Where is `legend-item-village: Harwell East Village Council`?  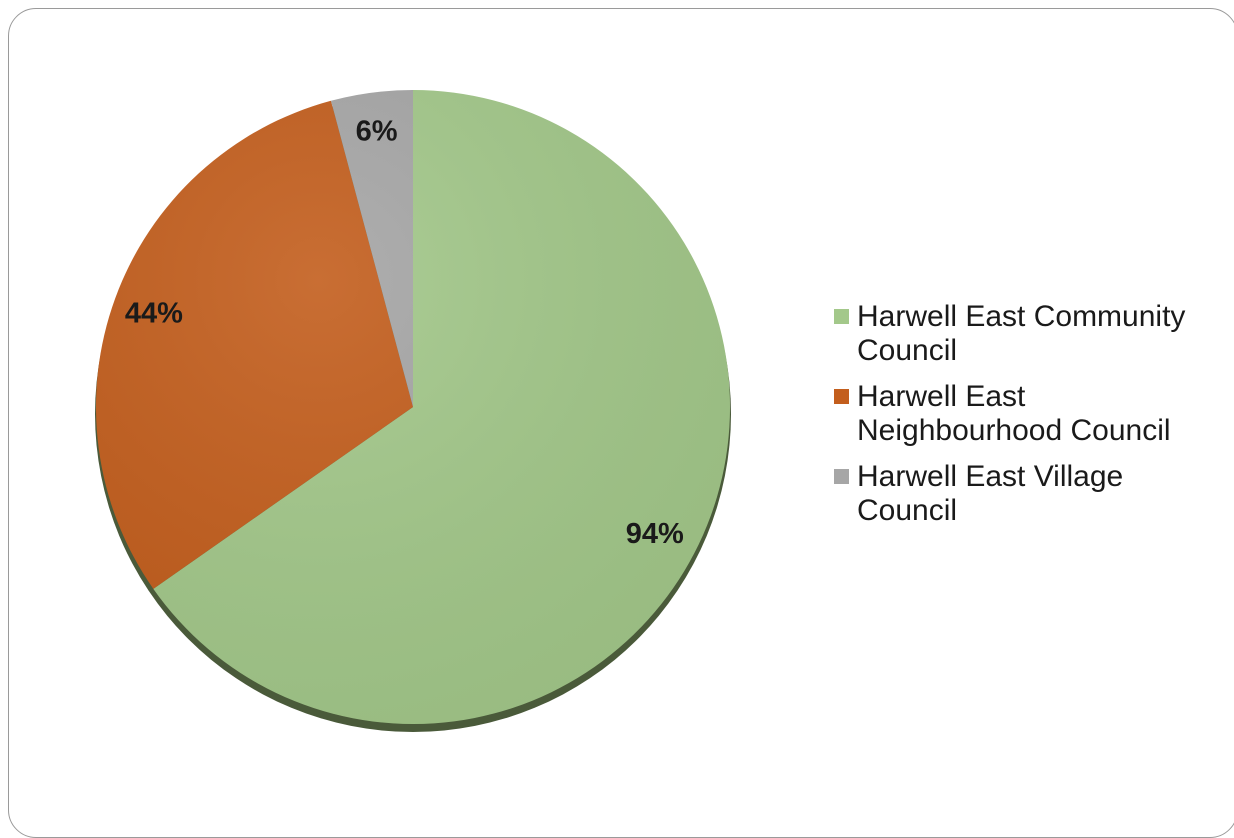
legend-item-village: Harwell East Village Council is located at coordinates (1029, 494).